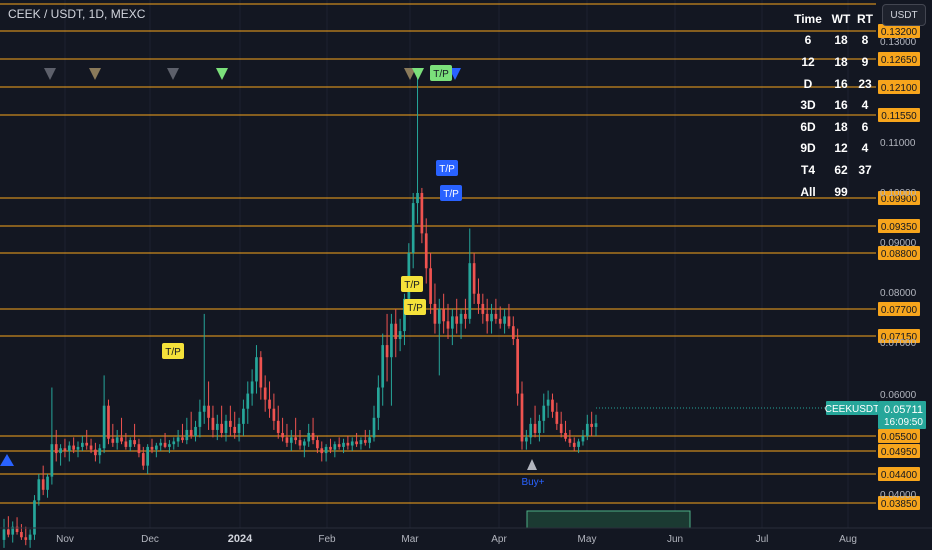  I want to click on level-tag-label: 0.12100, so click(899, 88).